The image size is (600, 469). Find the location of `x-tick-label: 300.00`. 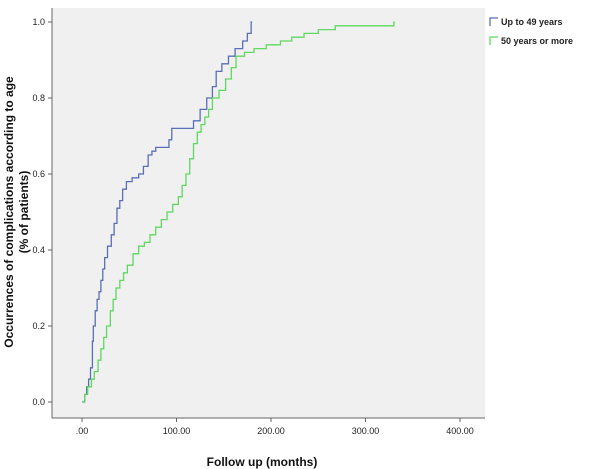

x-tick-label: 300.00 is located at coordinates (366, 431).